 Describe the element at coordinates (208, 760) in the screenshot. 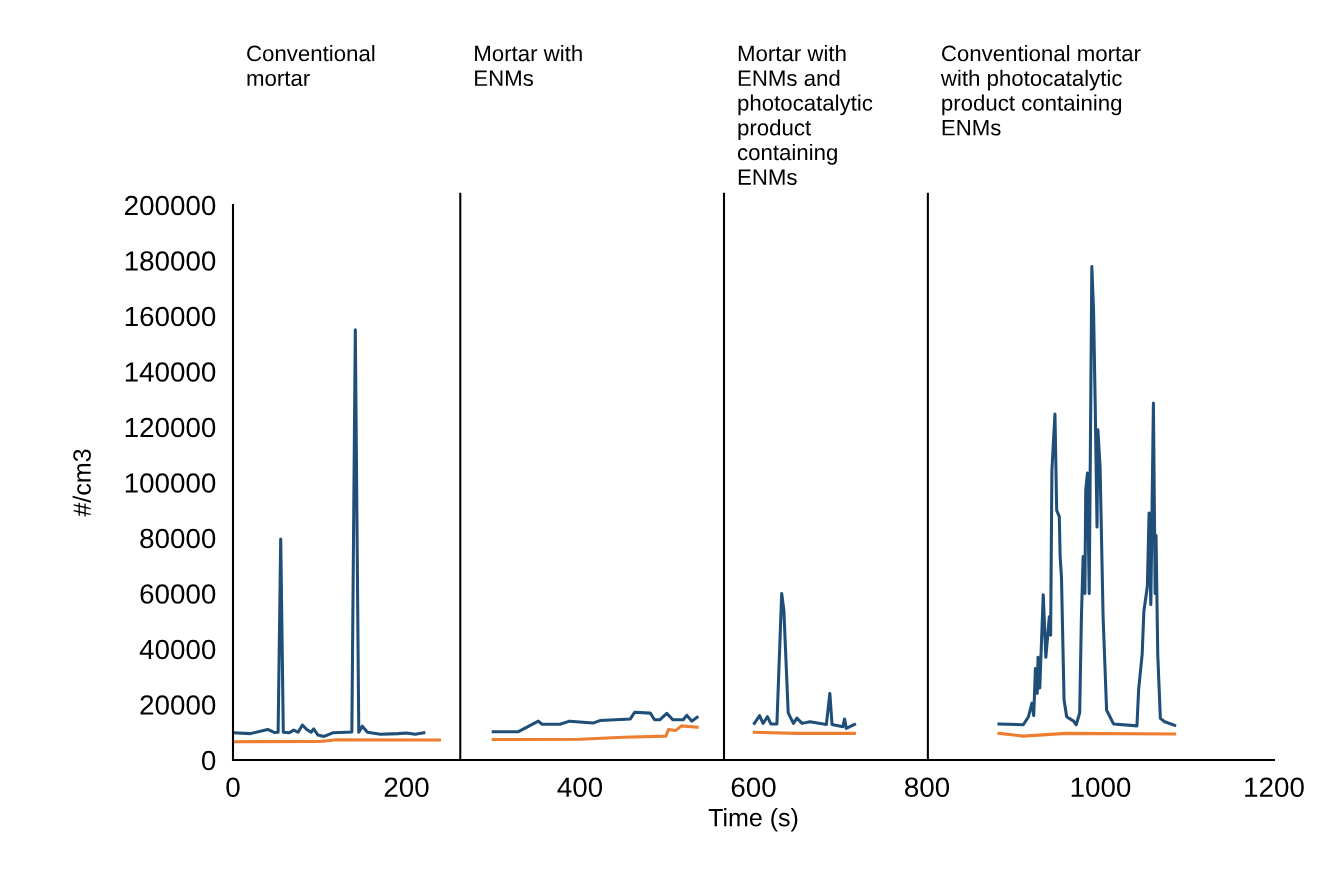

I see `y-tick-label: 0` at that location.